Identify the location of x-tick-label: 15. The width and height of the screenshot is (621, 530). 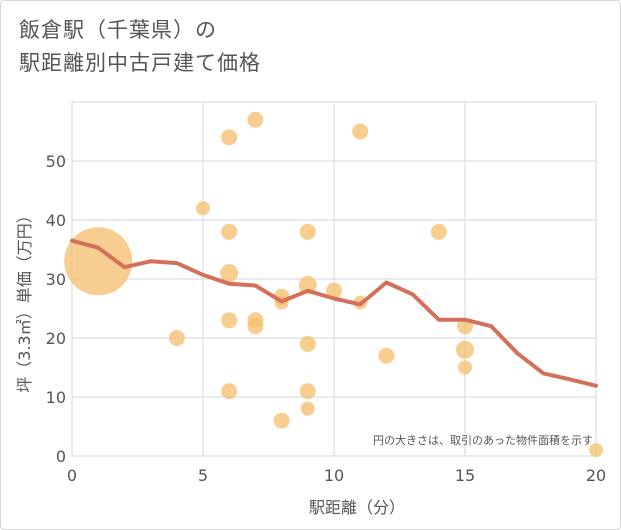
(465, 475).